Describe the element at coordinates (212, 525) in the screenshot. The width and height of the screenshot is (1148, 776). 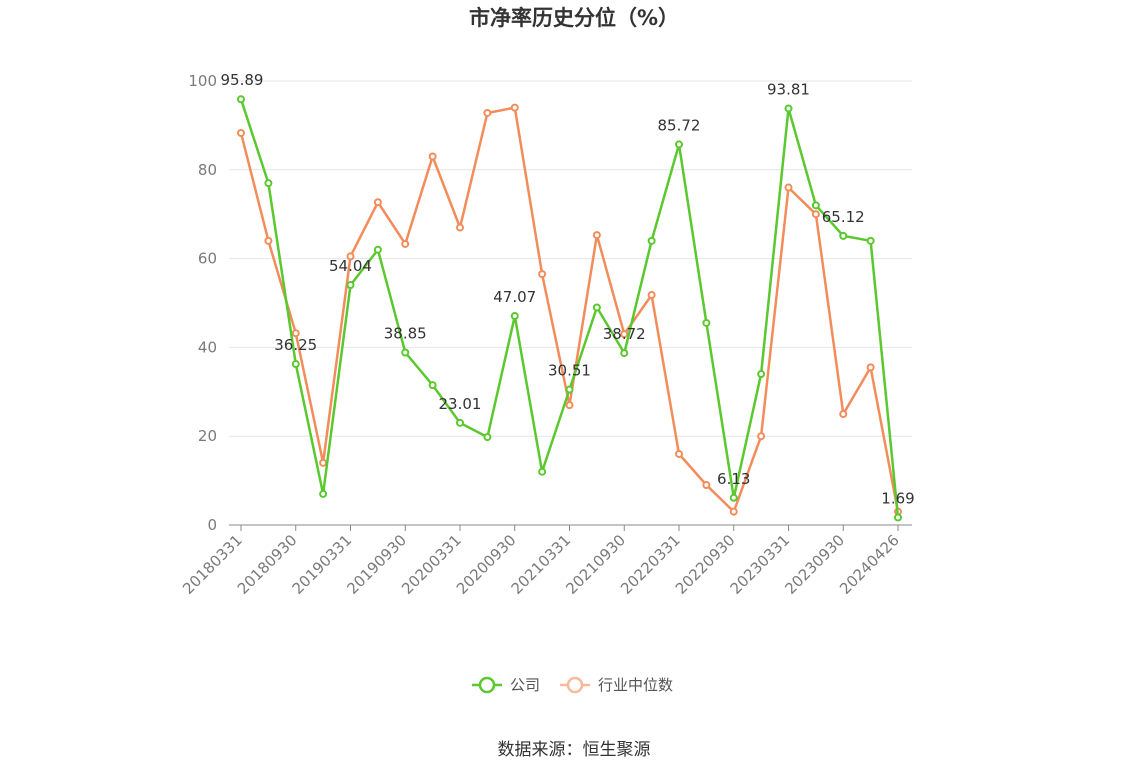
I see `y-tick-label: 0` at that location.